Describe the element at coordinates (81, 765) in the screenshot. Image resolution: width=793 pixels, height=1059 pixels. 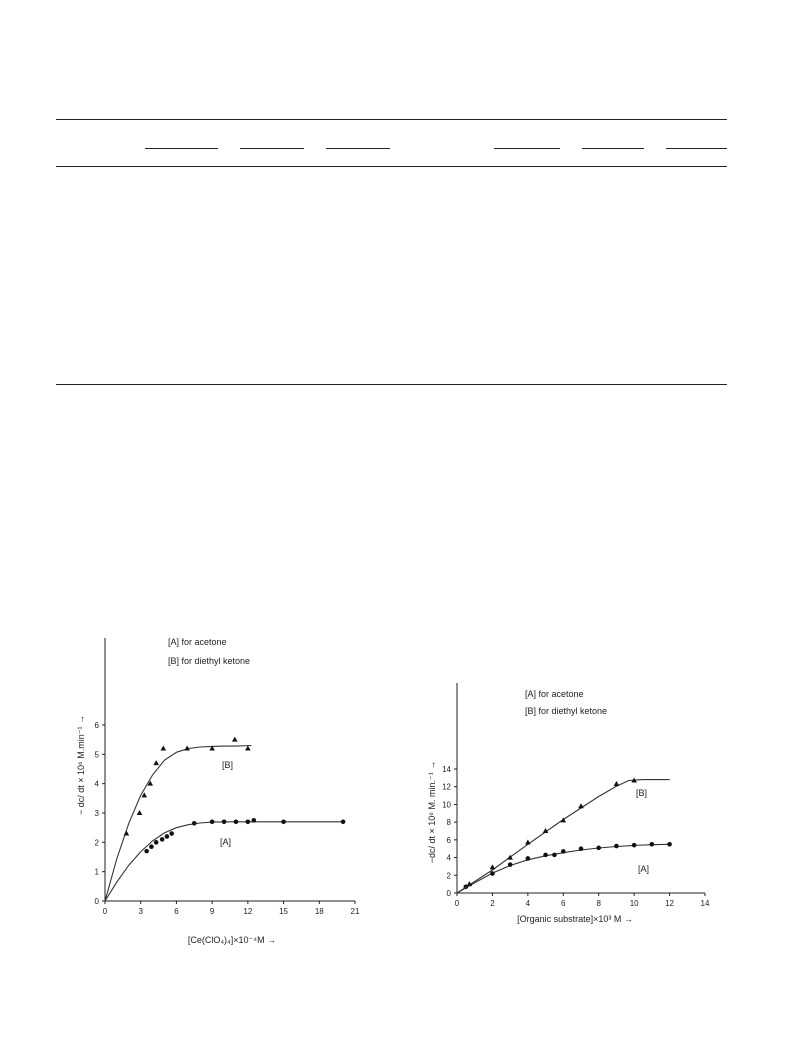
I see `y-axis-label: − dc/ dt × 10⁶ M.min⁻¹ →` at that location.